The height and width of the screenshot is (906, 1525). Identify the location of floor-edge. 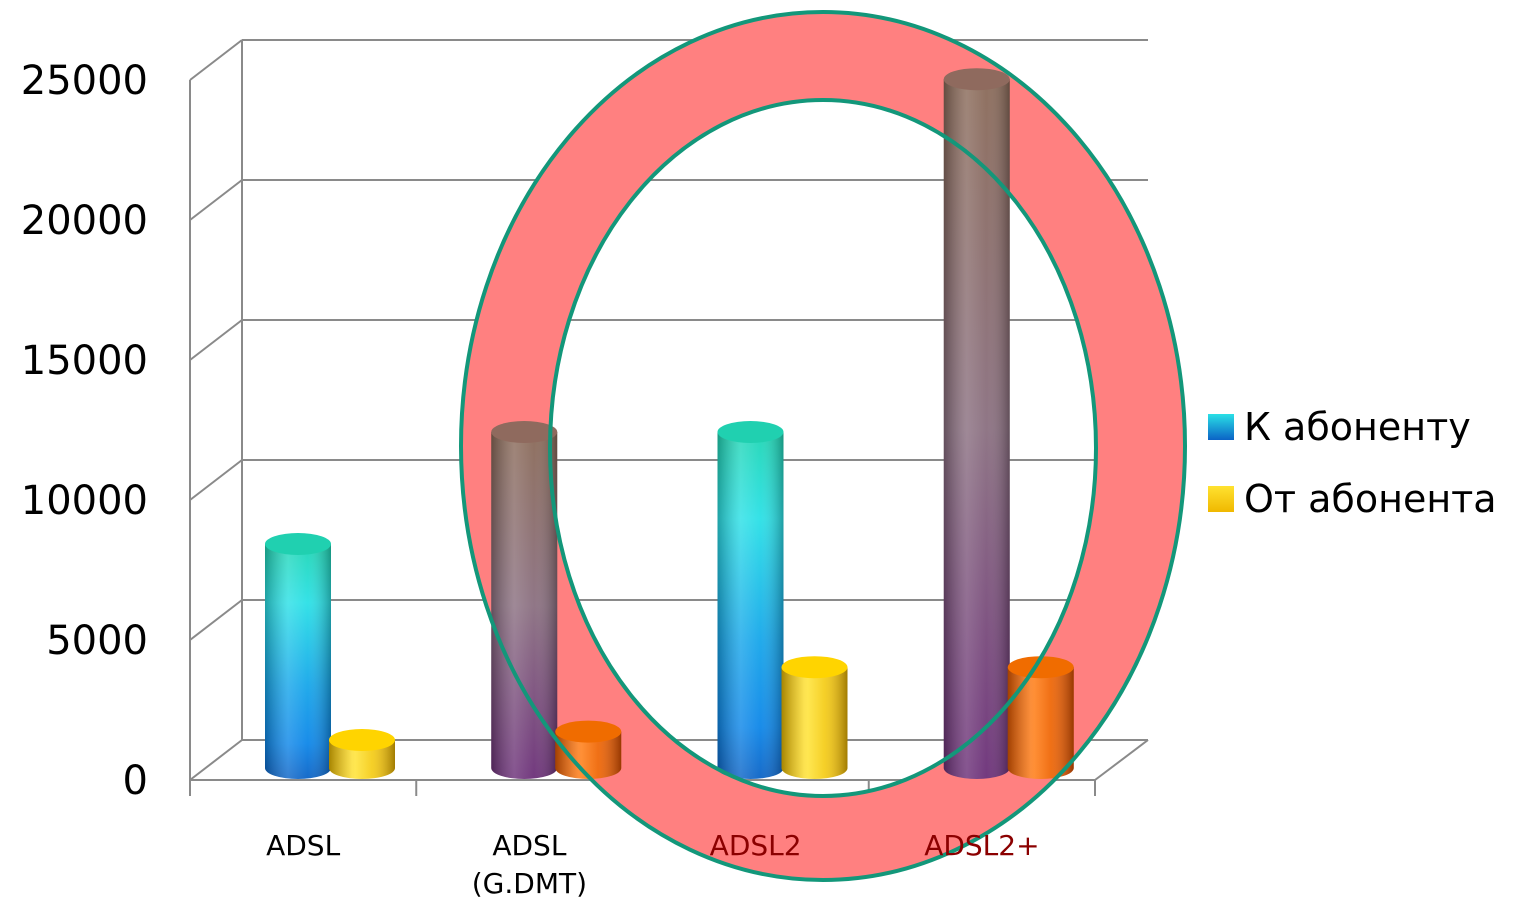
(1121, 760).